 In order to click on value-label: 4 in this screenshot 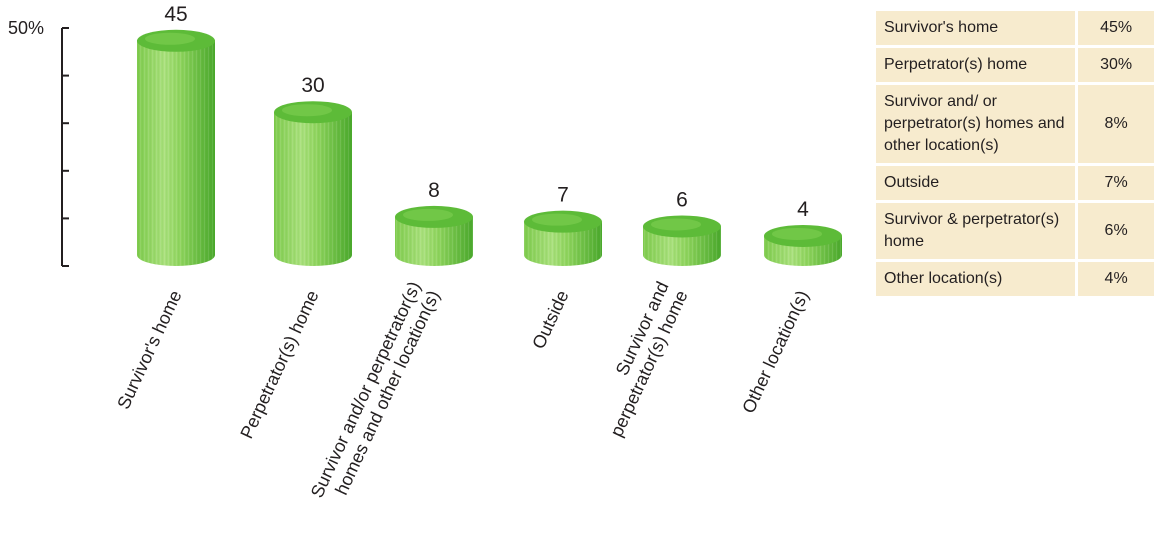, I will do `click(803, 209)`.